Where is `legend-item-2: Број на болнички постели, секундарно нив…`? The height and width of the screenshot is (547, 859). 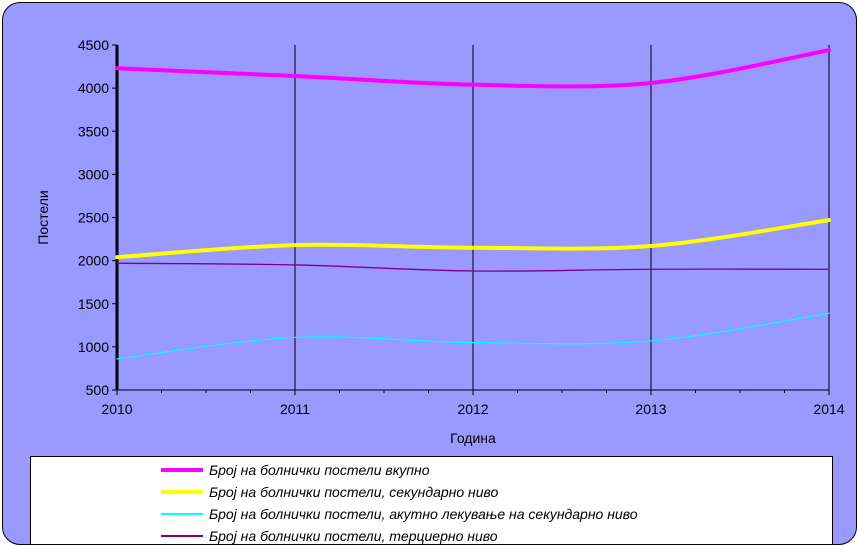
legend-item-2: Број на болнички постели, секундарно нив… is located at coordinates (329, 492).